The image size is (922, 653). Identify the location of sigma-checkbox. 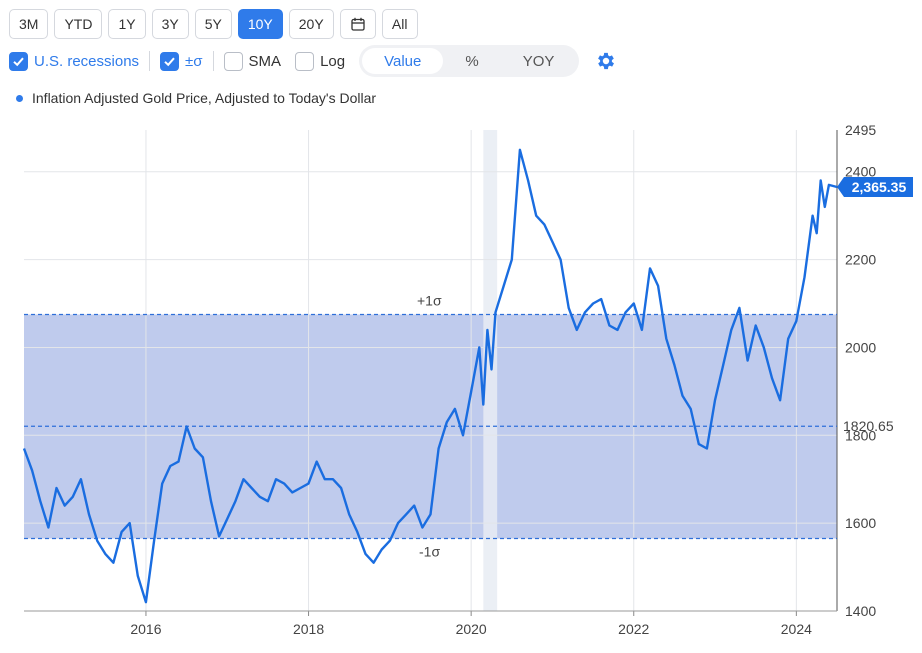
(170, 61).